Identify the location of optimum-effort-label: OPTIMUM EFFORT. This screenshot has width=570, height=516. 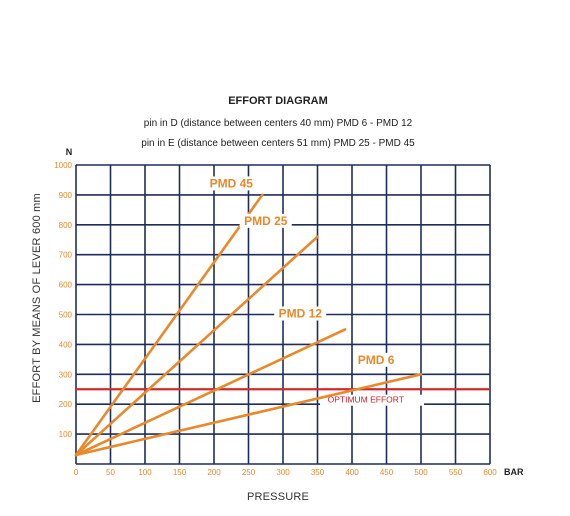
(366, 400).